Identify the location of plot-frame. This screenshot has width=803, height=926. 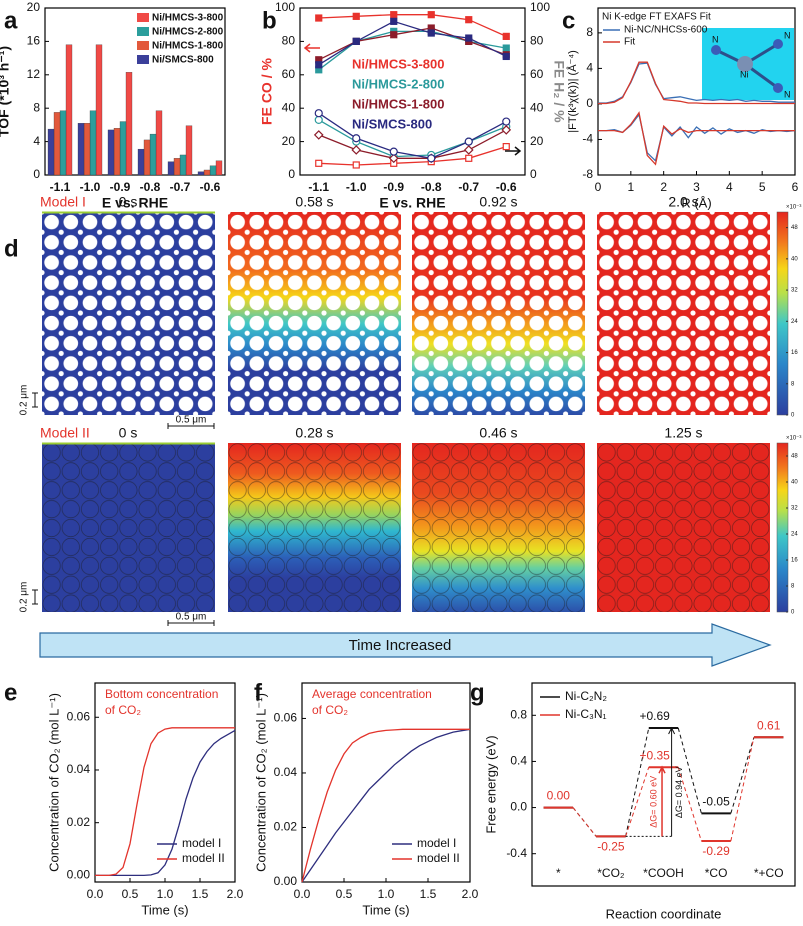
(412, 91).